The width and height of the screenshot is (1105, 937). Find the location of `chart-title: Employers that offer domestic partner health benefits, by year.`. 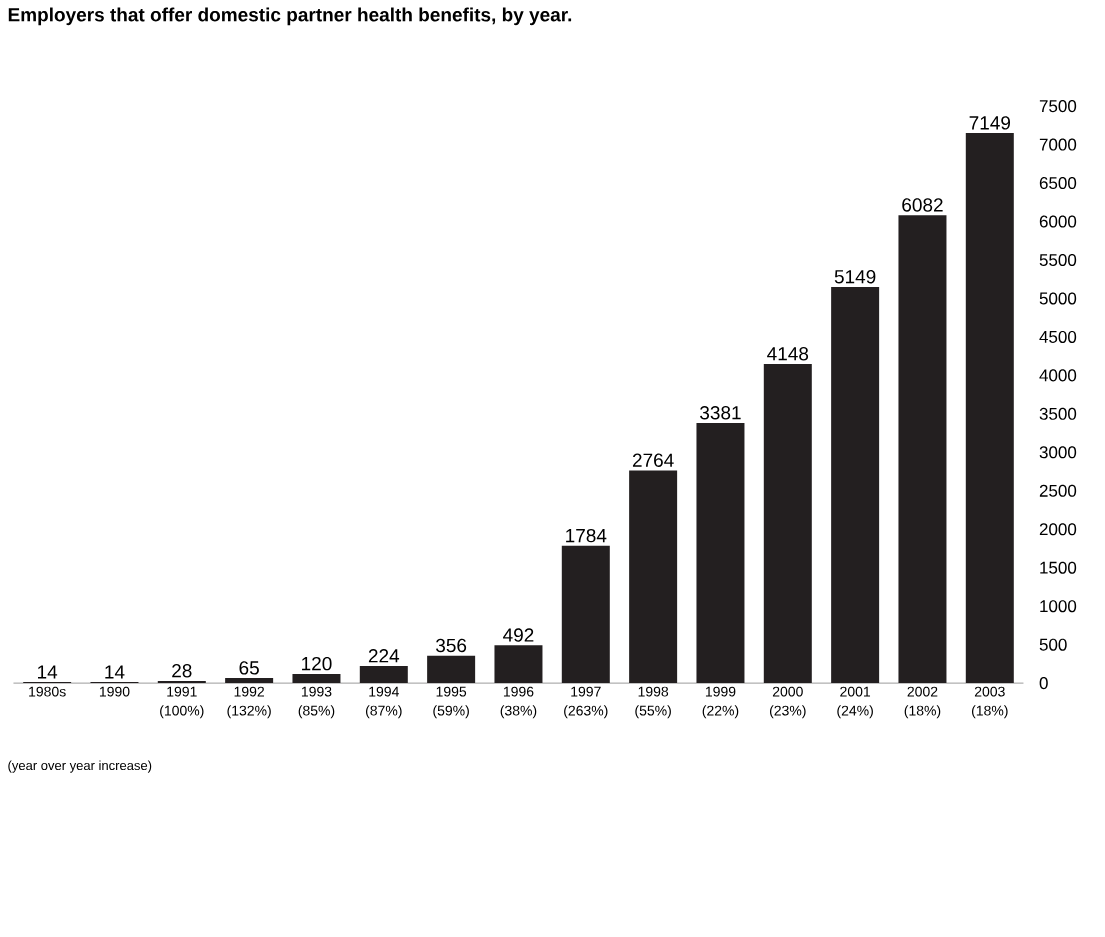

chart-title: Employers that offer domestic partner health benefits, by year. is located at coordinates (290, 16).